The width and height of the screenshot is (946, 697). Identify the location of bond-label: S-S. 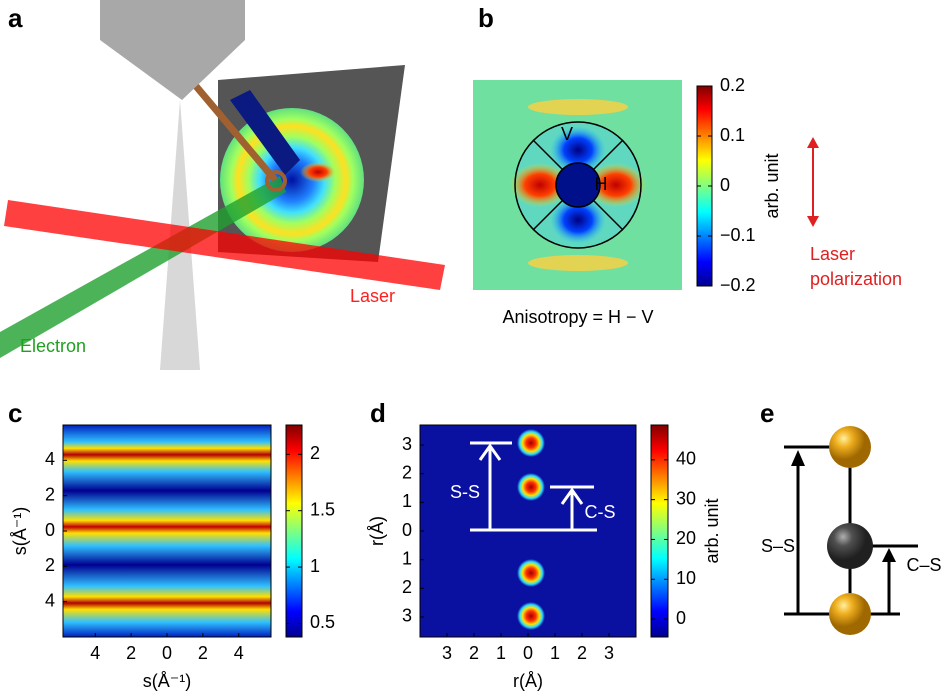
(465, 492).